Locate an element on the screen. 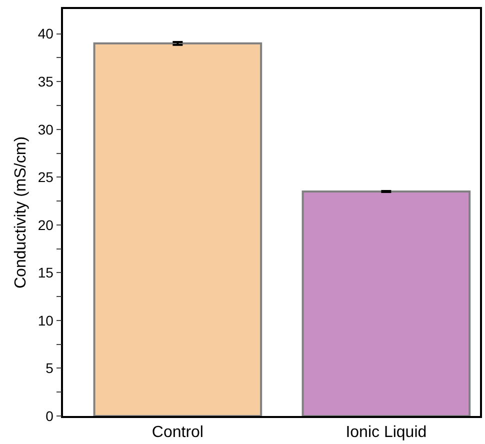  y-tick-label: 10 is located at coordinates (46, 320).